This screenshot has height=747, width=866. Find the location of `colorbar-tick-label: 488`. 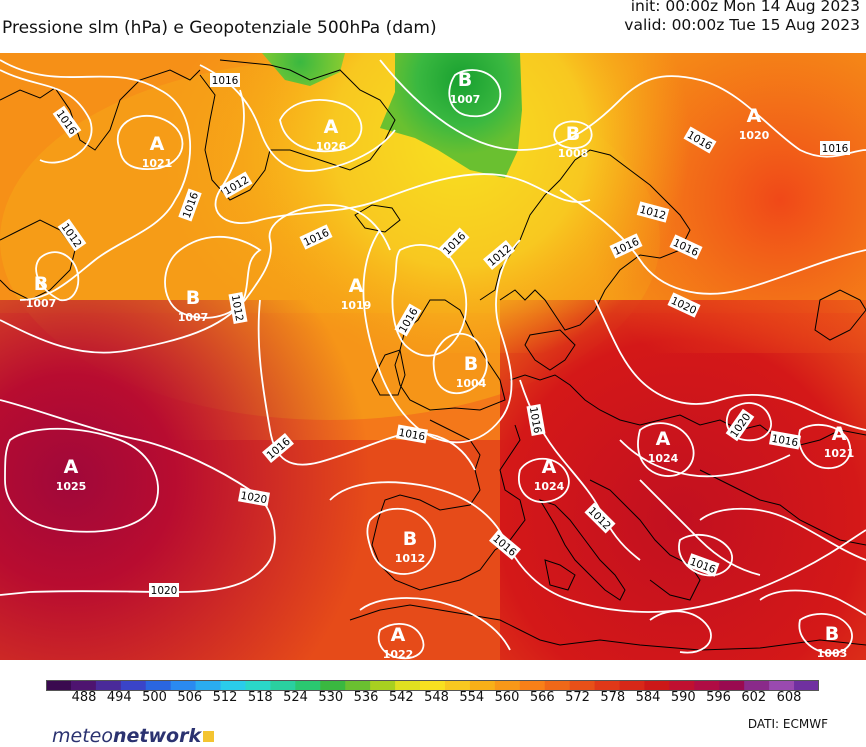

colorbar-tick-label: 488 is located at coordinates (84, 697).